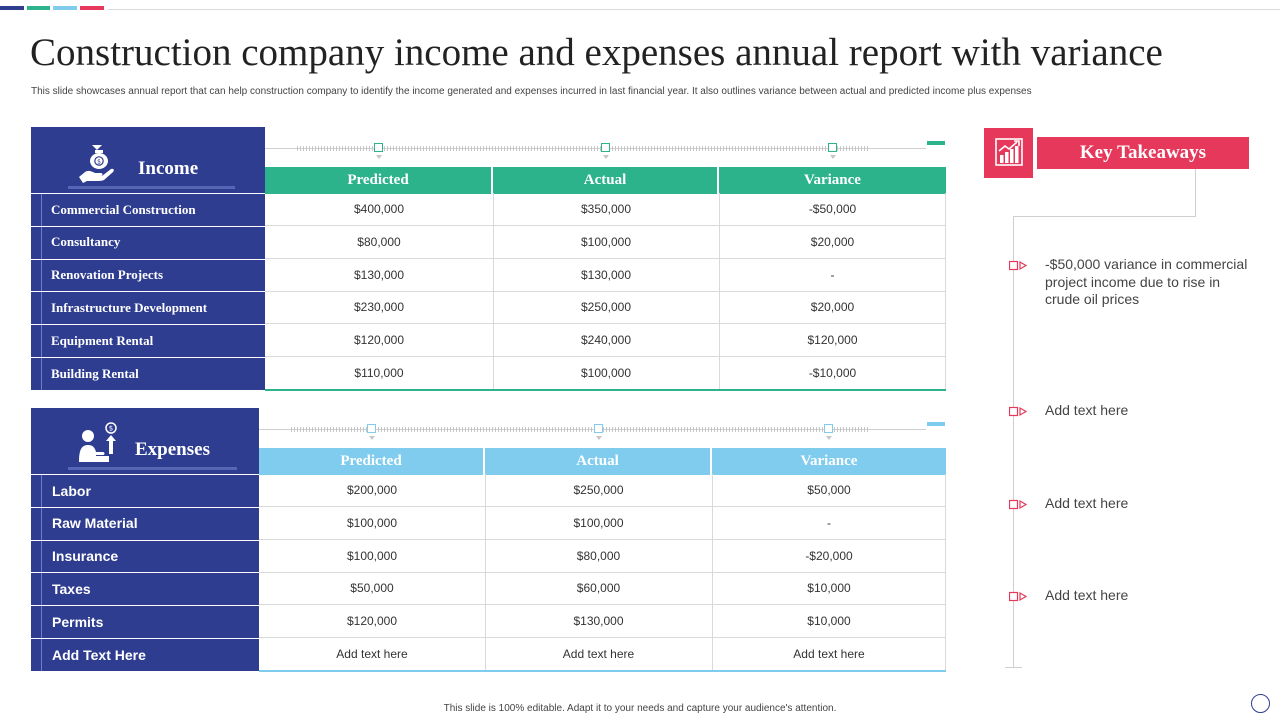 The width and height of the screenshot is (1280, 720). Describe the element at coordinates (598, 654) in the screenshot. I see `expenses-cell-actual: Add text here` at that location.